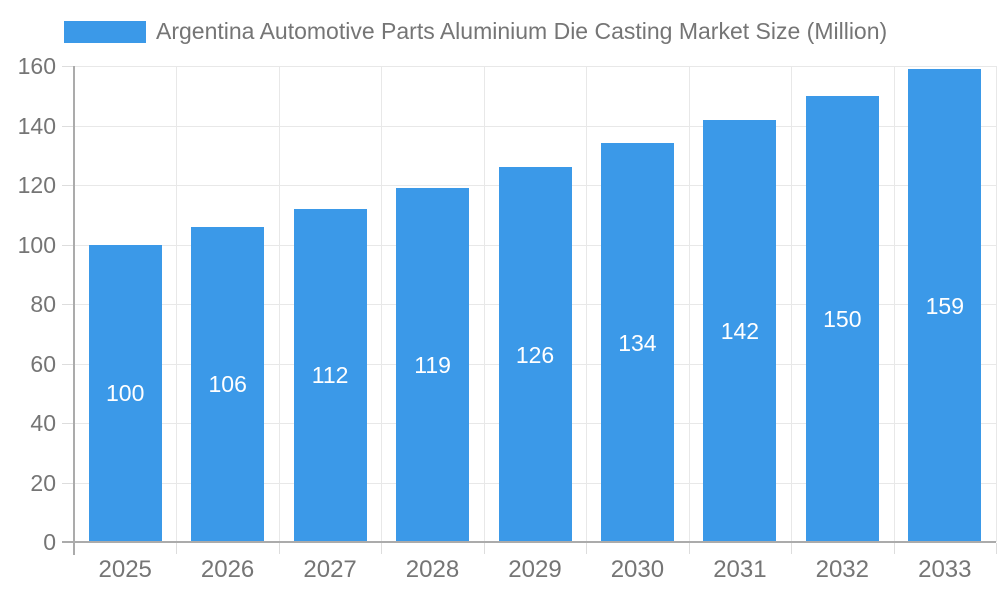 The image size is (1000, 600). I want to click on y-axis-label: 140, so click(36, 126).